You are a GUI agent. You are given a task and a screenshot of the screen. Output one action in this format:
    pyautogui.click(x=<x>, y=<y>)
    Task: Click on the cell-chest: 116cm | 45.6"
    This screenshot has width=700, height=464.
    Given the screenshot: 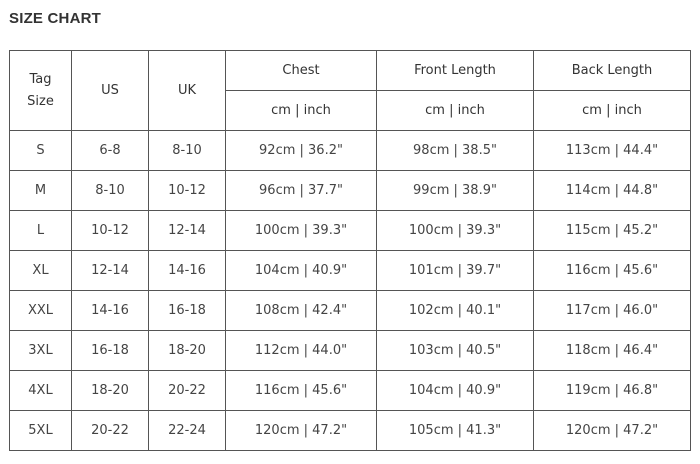 What is the action you would take?
    pyautogui.click(x=301, y=390)
    